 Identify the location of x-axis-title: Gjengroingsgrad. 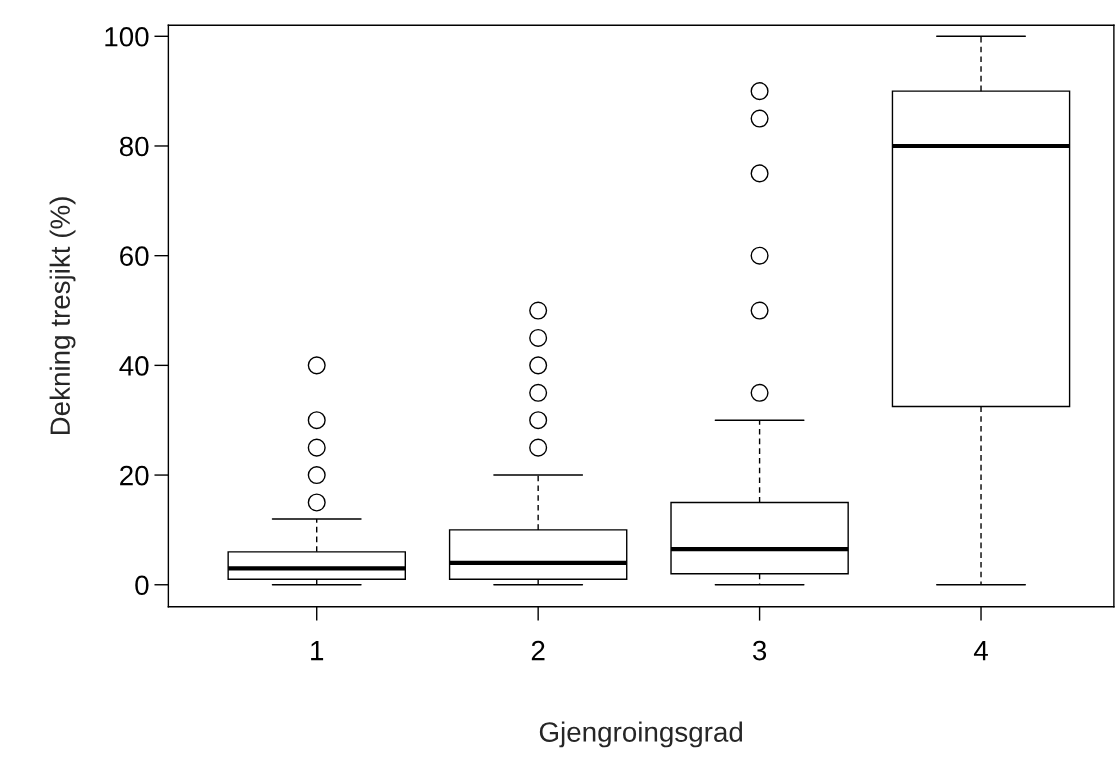
(641, 734).